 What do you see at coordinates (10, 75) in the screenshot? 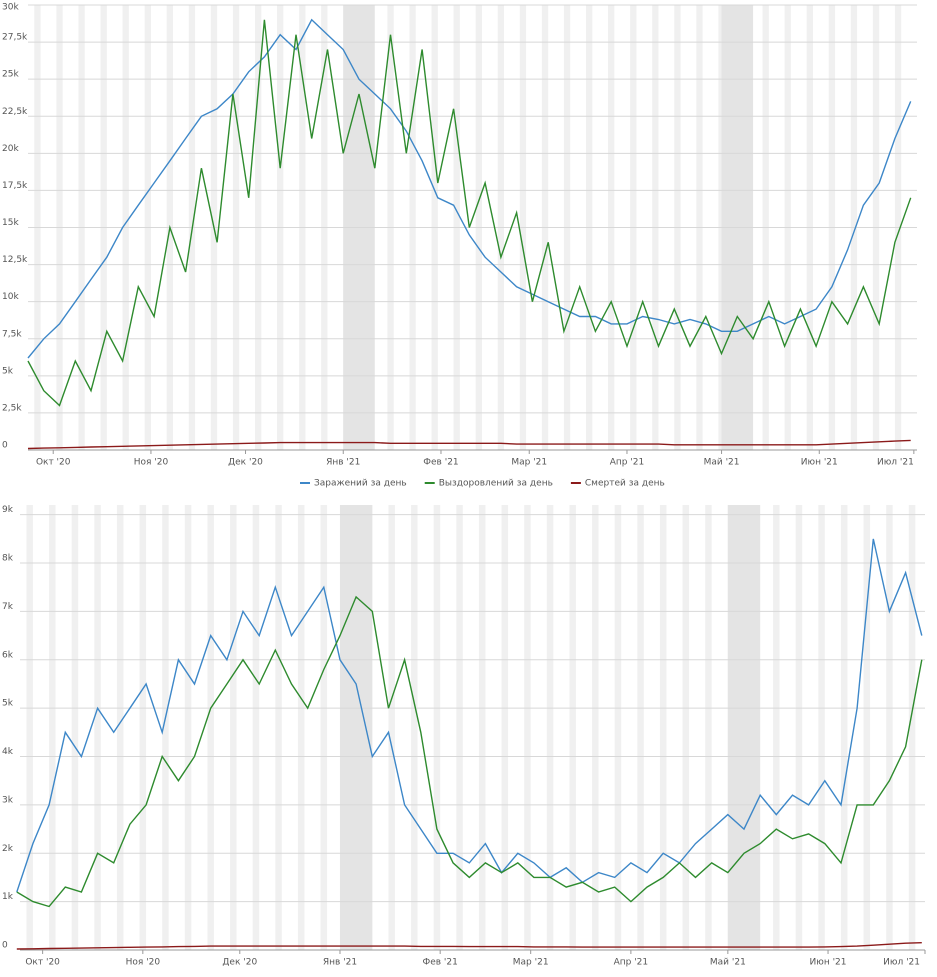
I see `y-tick-label: 25k` at bounding box center [10, 75].